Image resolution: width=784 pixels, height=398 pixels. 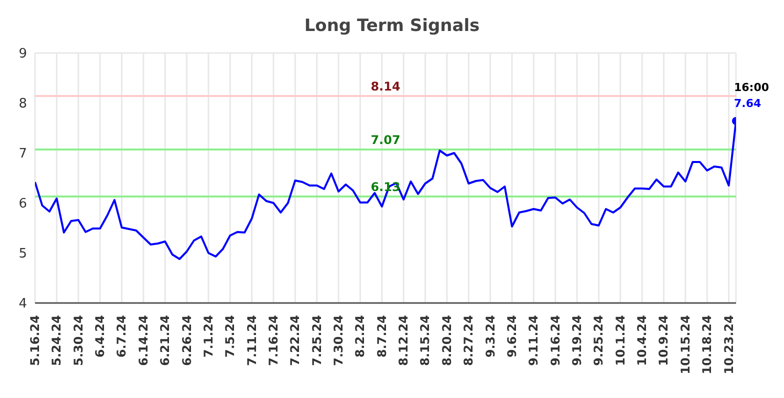 What do you see at coordinates (663, 340) in the screenshot?
I see `x-tick-label: 10.9.24` at bounding box center [663, 340].